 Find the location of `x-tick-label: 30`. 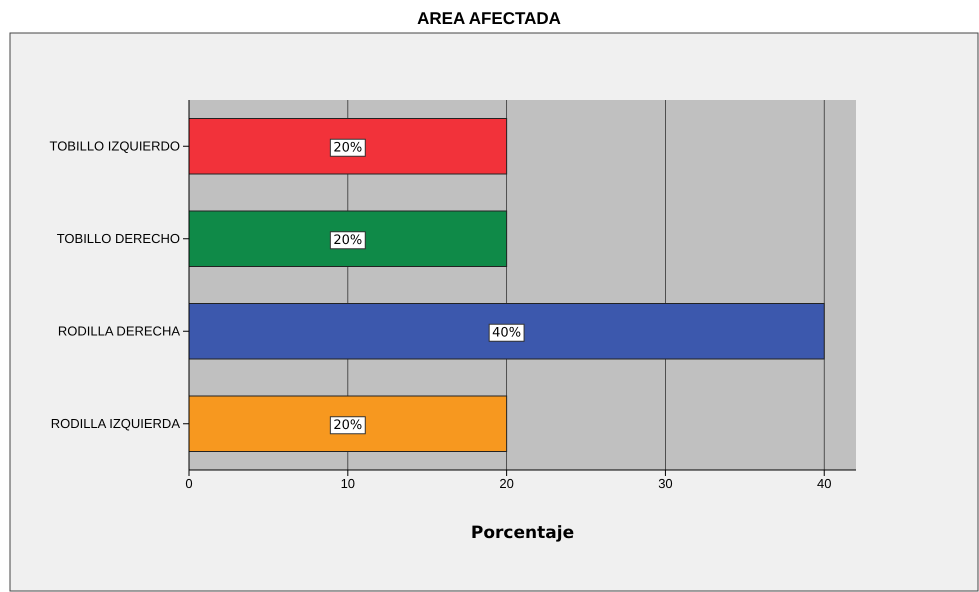

x-tick-label: 30 is located at coordinates (665, 484).